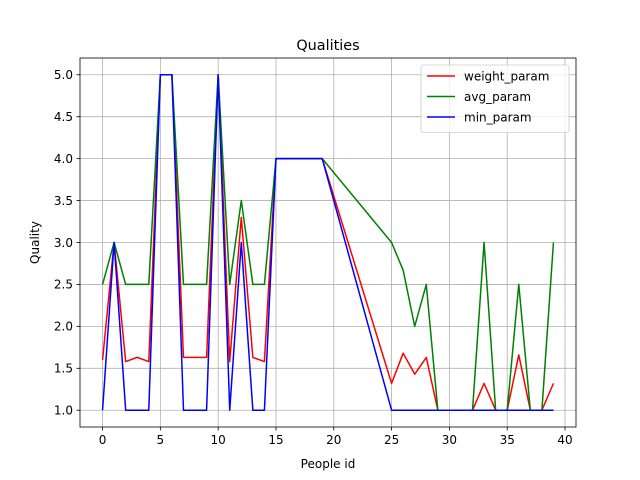 This screenshot has width=640, height=480. What do you see at coordinates (564, 440) in the screenshot?
I see `x-tick-label: 40` at bounding box center [564, 440].